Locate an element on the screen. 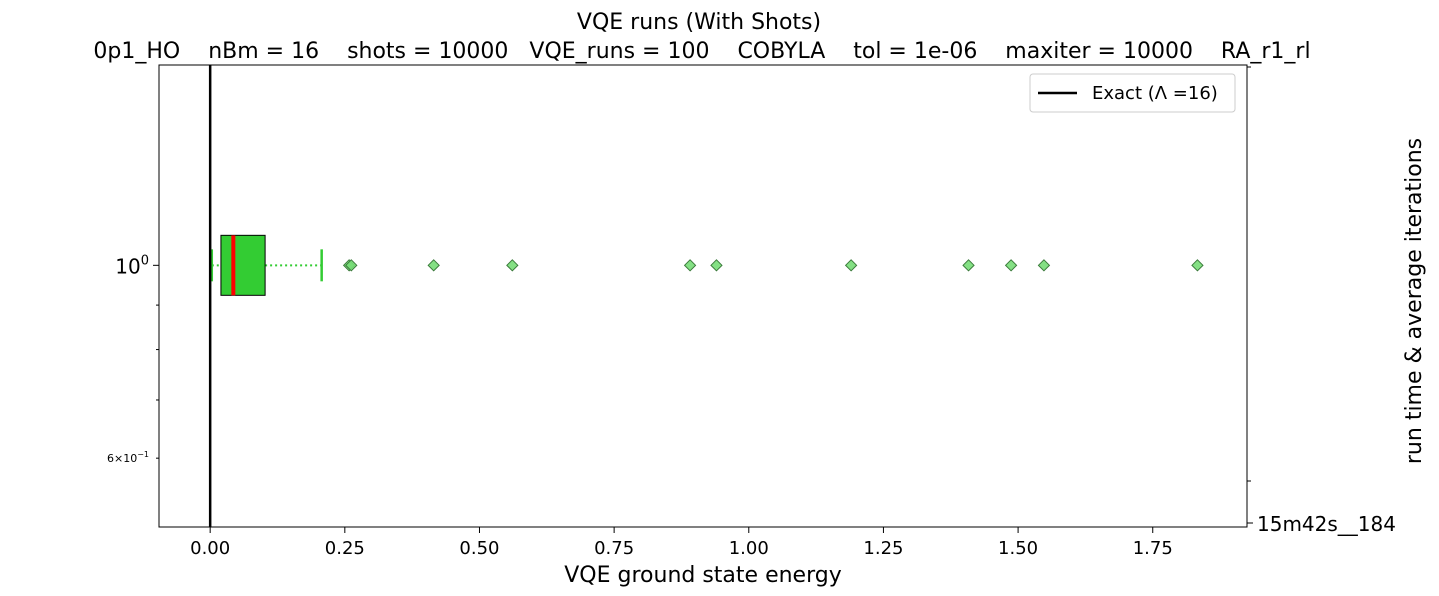 The height and width of the screenshot is (596, 1439). x-tick-label: 1.25 is located at coordinates (883, 548).